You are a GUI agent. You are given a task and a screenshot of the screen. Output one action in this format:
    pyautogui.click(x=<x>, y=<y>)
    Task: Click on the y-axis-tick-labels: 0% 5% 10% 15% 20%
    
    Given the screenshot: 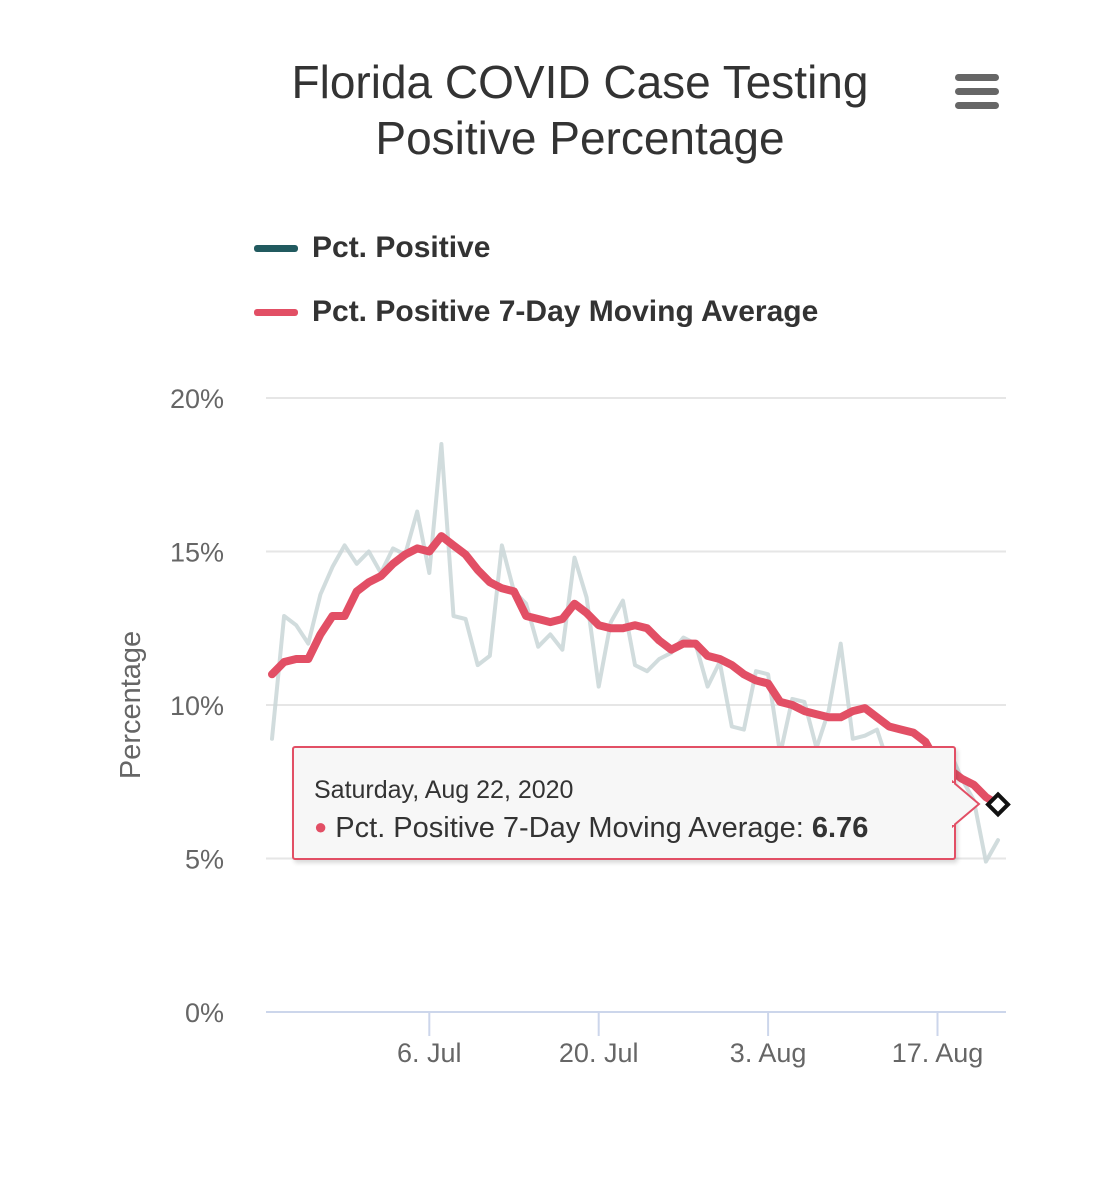 What is the action you would take?
    pyautogui.click(x=197, y=706)
    